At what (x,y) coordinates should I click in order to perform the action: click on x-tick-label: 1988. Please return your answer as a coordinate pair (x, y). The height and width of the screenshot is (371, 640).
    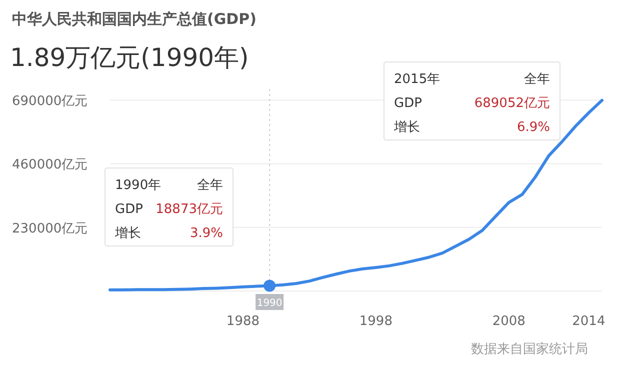
    Looking at the image, I should click on (243, 321).